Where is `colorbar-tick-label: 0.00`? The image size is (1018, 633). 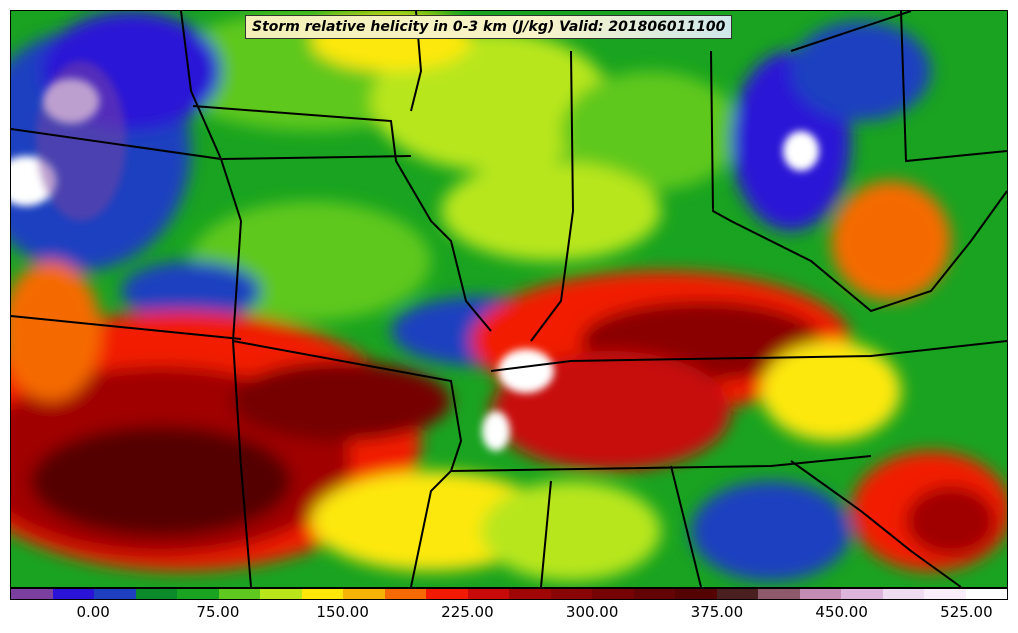 colorbar-tick-label: 0.00 is located at coordinates (93, 612).